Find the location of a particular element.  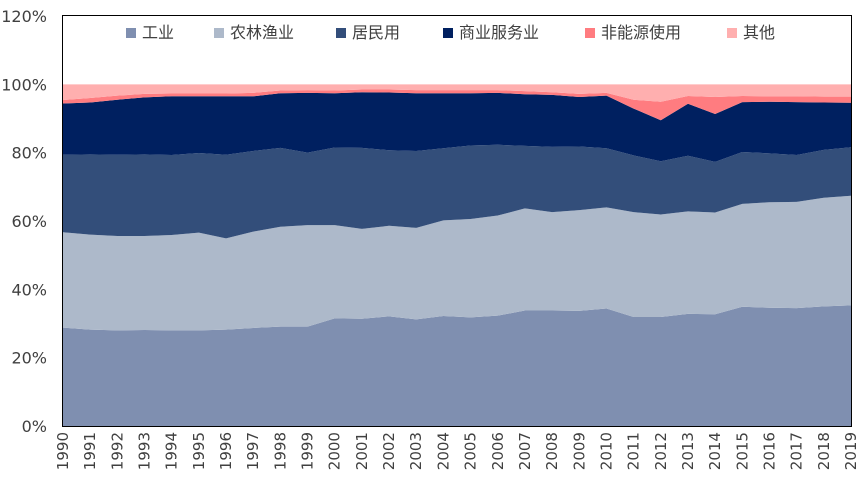

legend-label: 居民用 is located at coordinates (376, 32).